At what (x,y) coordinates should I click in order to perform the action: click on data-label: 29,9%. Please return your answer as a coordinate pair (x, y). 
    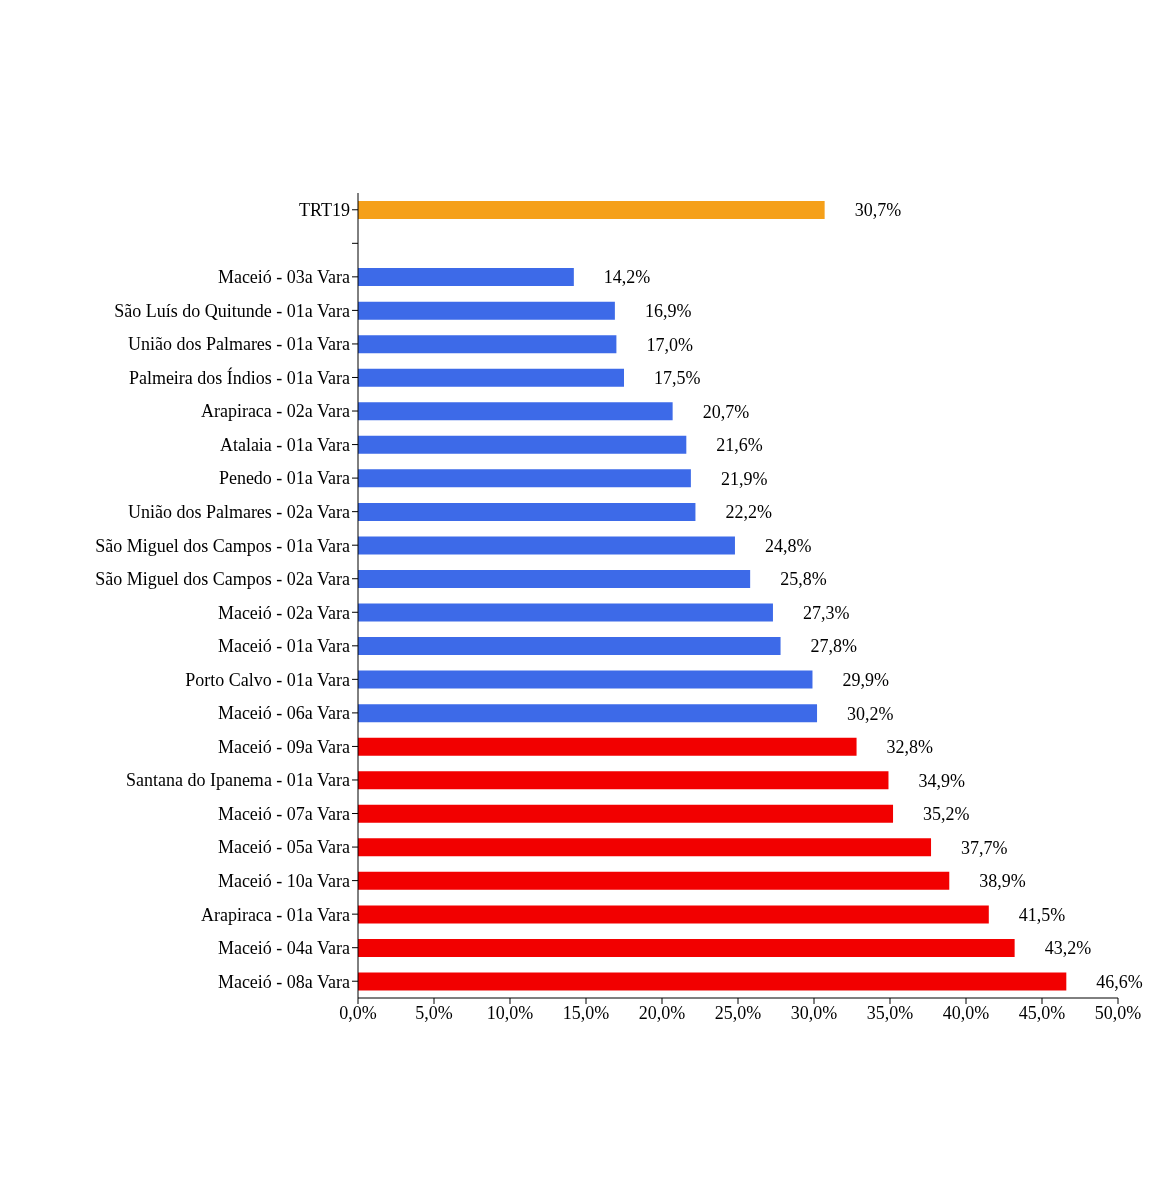
    Looking at the image, I should click on (865, 679).